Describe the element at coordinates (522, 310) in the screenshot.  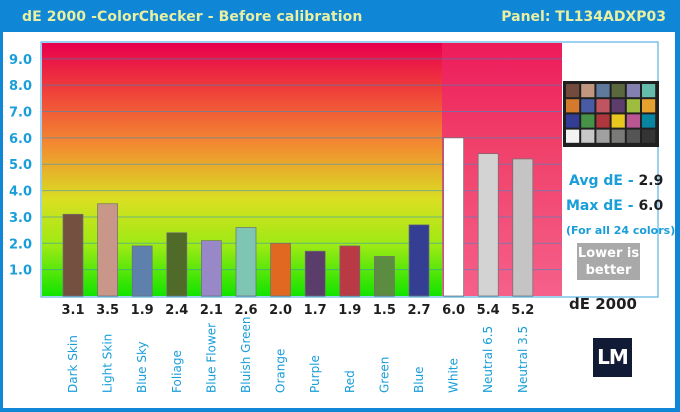
I see `value-label: 5.2` at that location.